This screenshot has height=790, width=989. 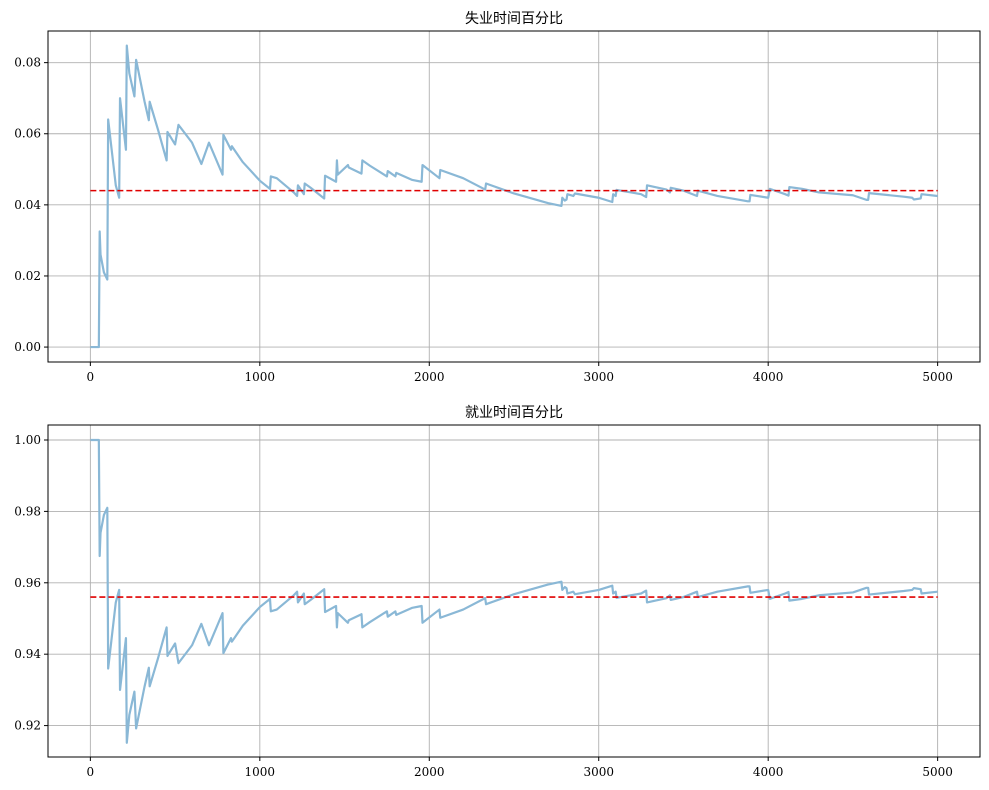 What do you see at coordinates (27, 654) in the screenshot?
I see `y-tick-label: 0.94` at bounding box center [27, 654].